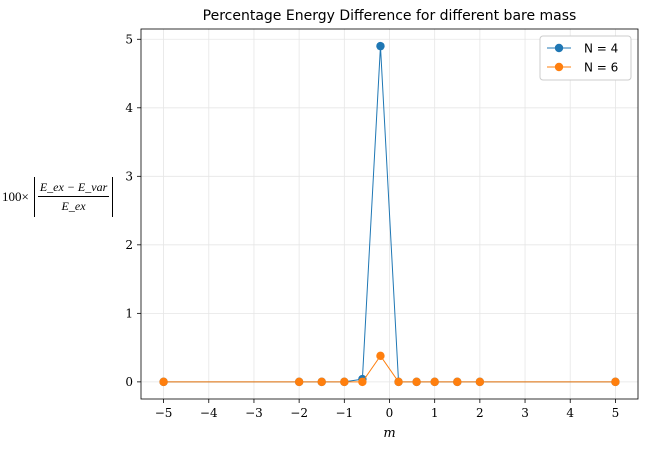 The height and width of the screenshot is (449, 646). I want to click on y-axis-label-fraction: E_ex − E_var E_ex, so click(73, 197).